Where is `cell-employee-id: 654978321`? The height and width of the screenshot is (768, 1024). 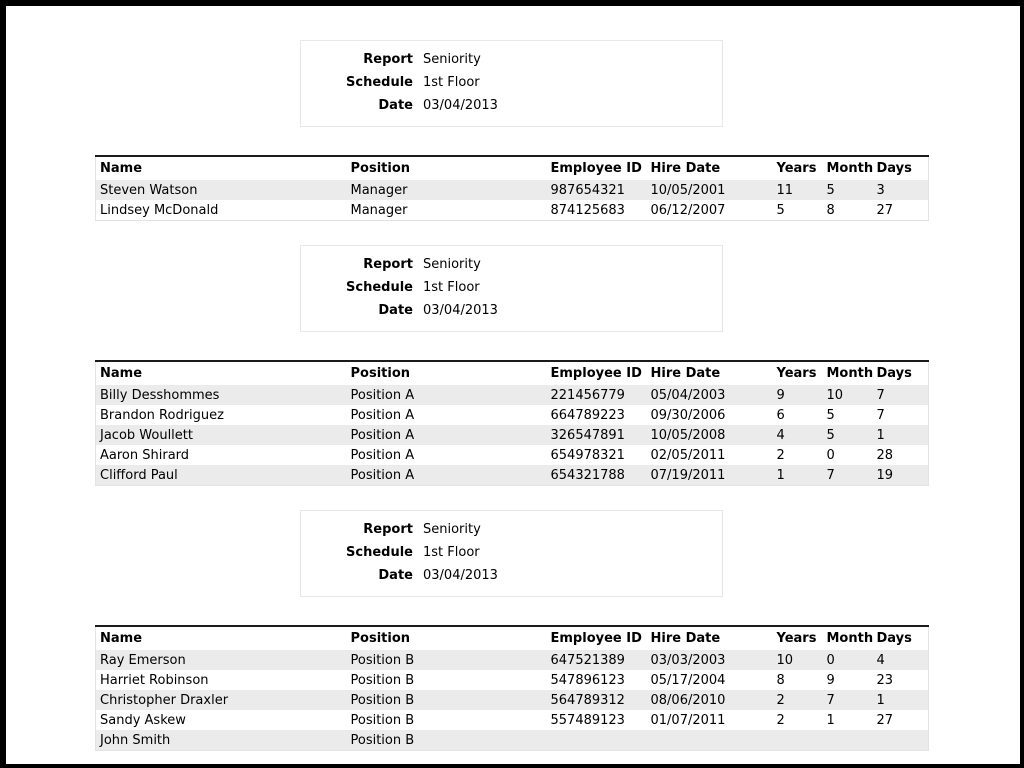
cell-employee-id: 654978321 is located at coordinates (587, 455).